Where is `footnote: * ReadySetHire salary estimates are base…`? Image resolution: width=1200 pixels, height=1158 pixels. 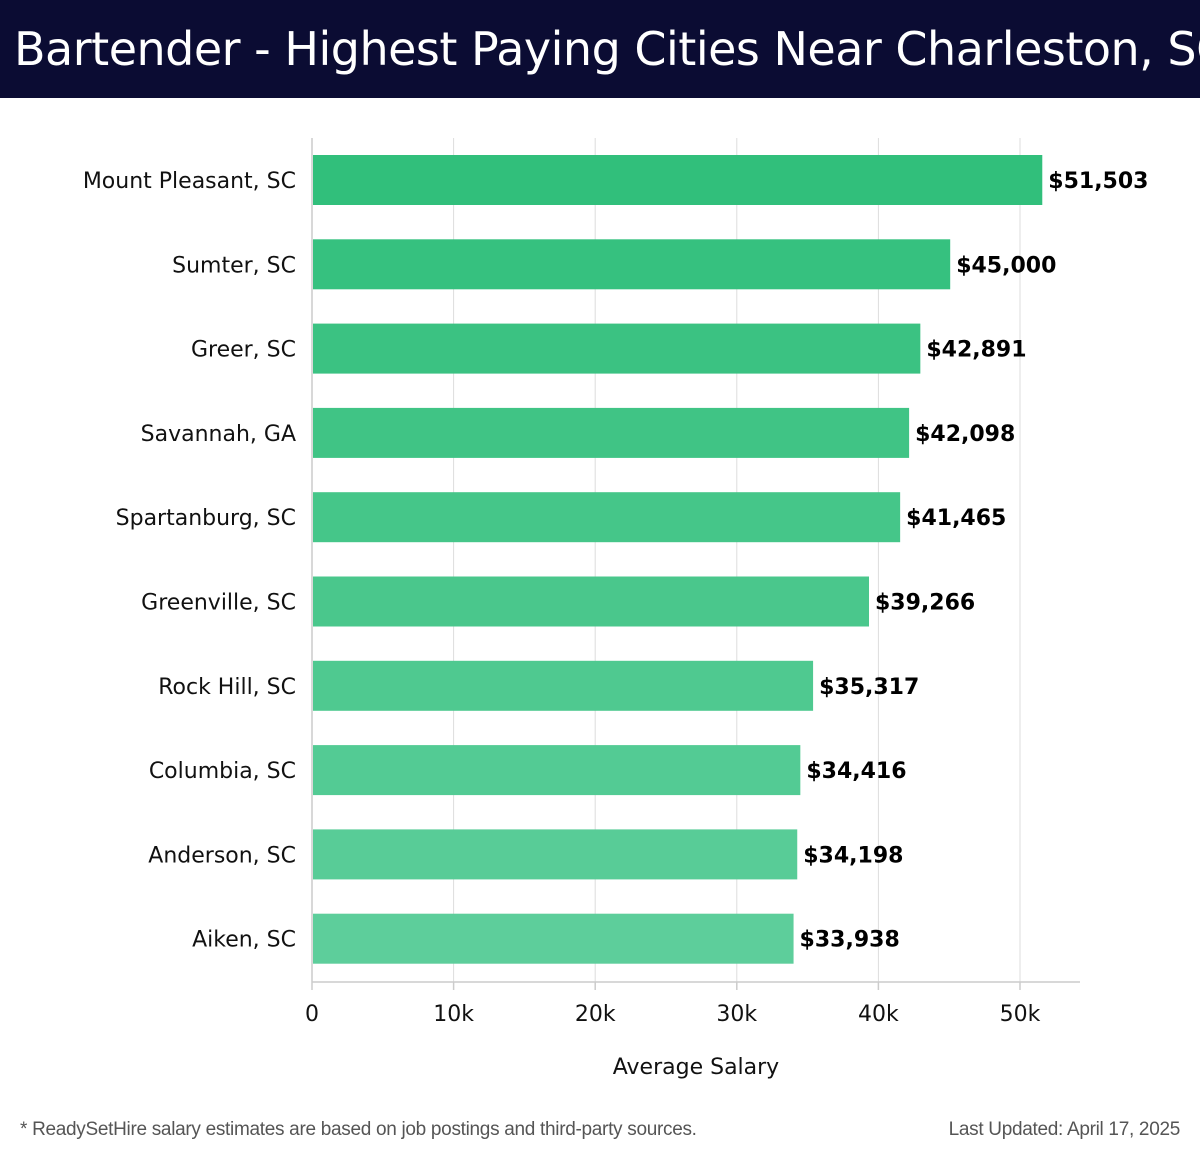 footnote: * ReadySetHire salary estimates are base… is located at coordinates (358, 1129).